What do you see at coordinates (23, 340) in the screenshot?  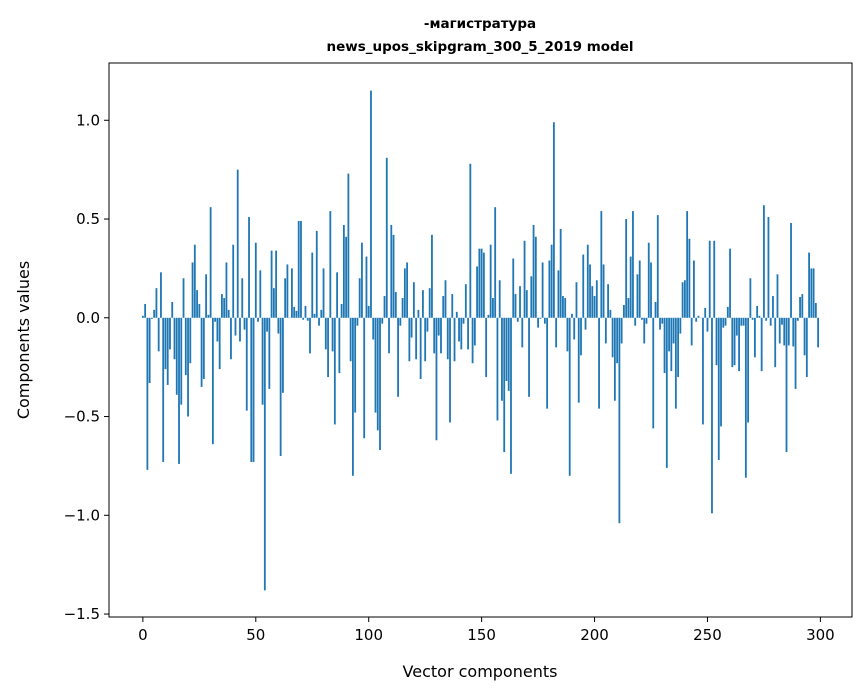 I see `y-axis-label: Components values` at bounding box center [23, 340].